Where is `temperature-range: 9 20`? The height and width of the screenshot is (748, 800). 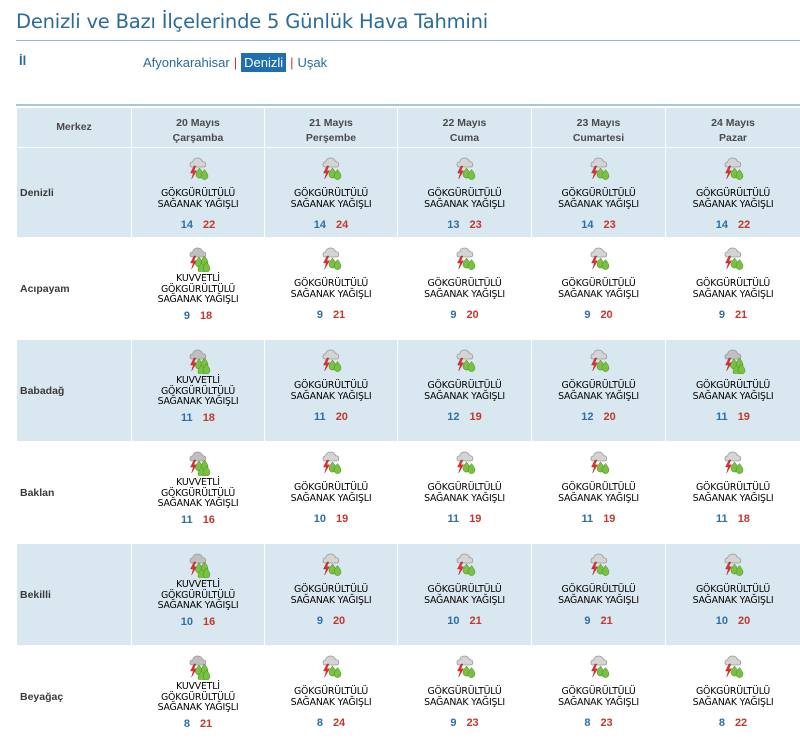
temperature-range: 9 20 is located at coordinates (598, 315).